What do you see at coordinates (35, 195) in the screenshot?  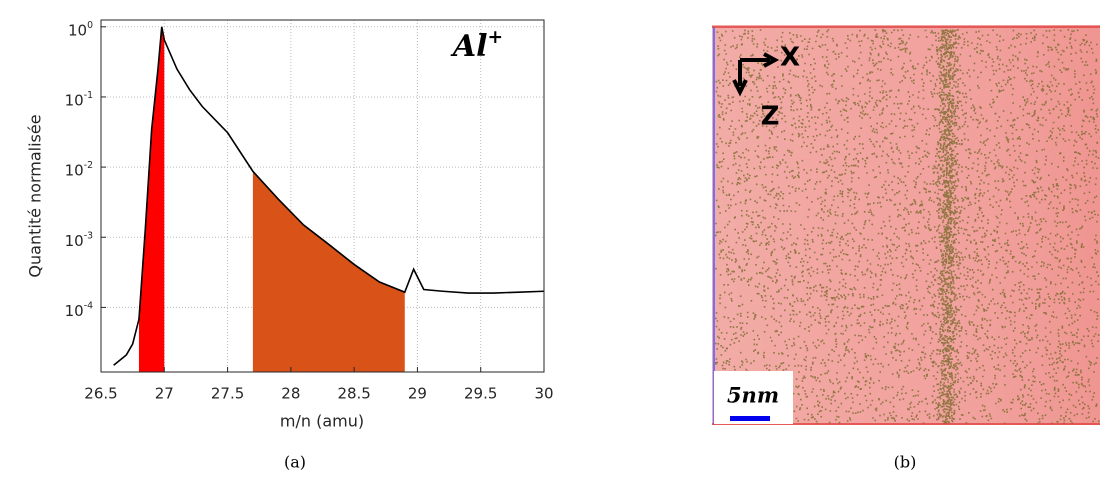 I see `y-axis-label: Quantité normalisée` at bounding box center [35, 195].